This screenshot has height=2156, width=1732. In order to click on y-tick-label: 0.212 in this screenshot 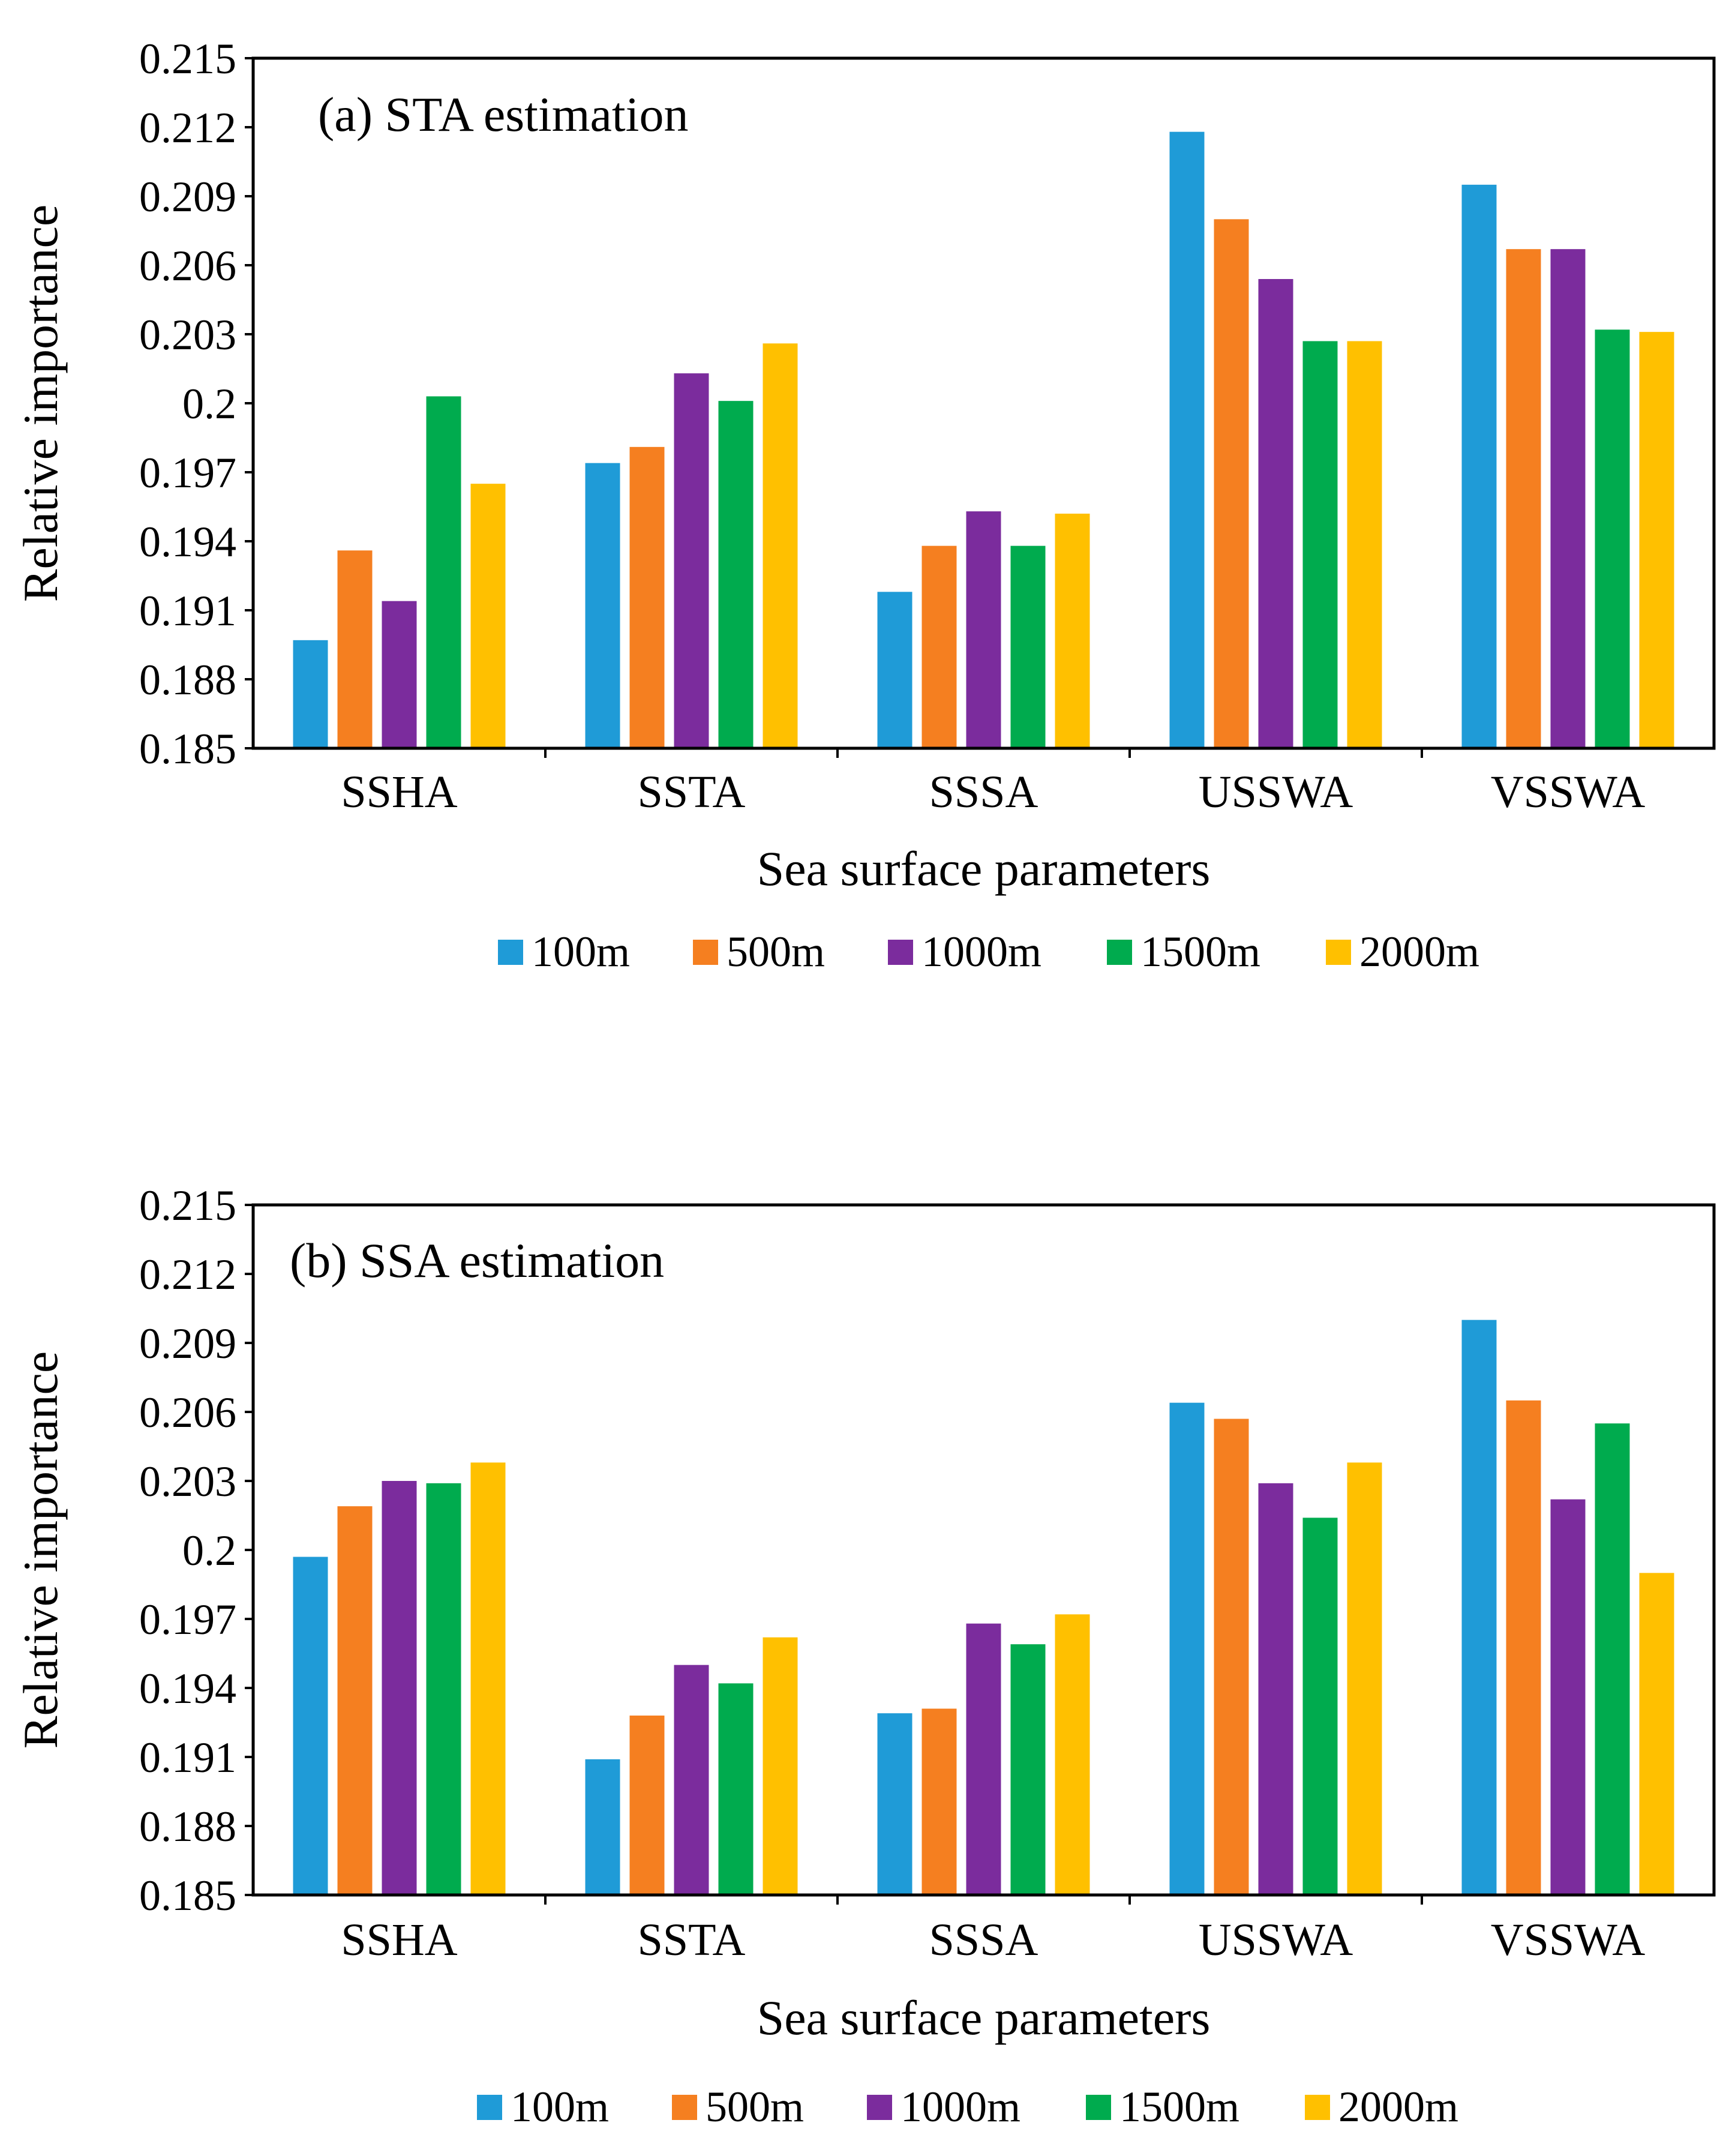, I will do `click(187, 1275)`.